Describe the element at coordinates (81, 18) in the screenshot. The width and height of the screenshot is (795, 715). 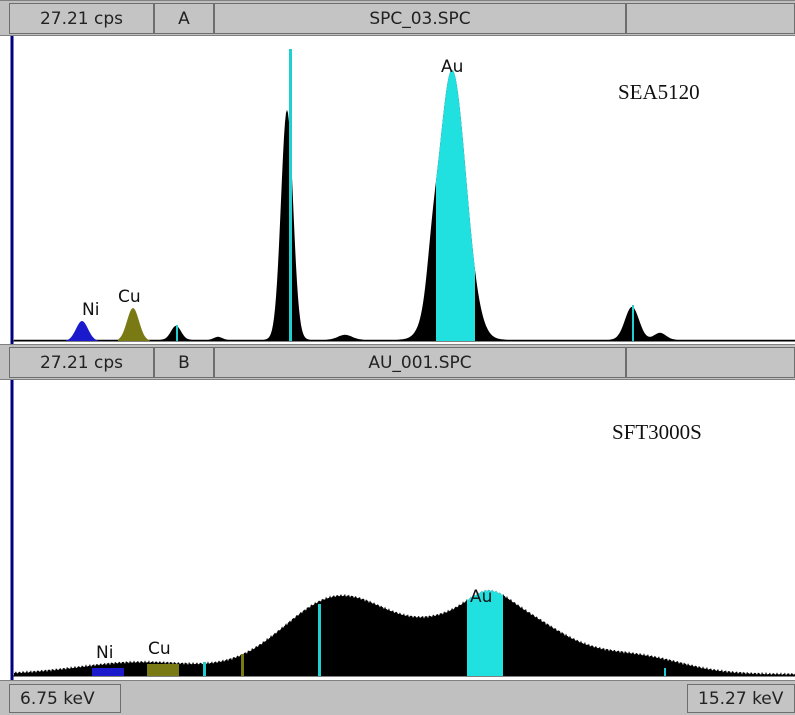
I see `spectrum-a-cps: 27.21 cps` at that location.